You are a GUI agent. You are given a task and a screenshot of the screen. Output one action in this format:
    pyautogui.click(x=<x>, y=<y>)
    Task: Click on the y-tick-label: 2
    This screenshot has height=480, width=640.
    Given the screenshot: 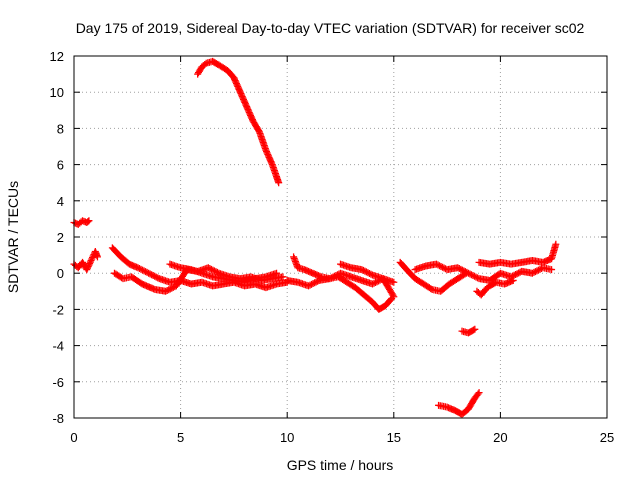 What is the action you would take?
    pyautogui.click(x=60, y=237)
    